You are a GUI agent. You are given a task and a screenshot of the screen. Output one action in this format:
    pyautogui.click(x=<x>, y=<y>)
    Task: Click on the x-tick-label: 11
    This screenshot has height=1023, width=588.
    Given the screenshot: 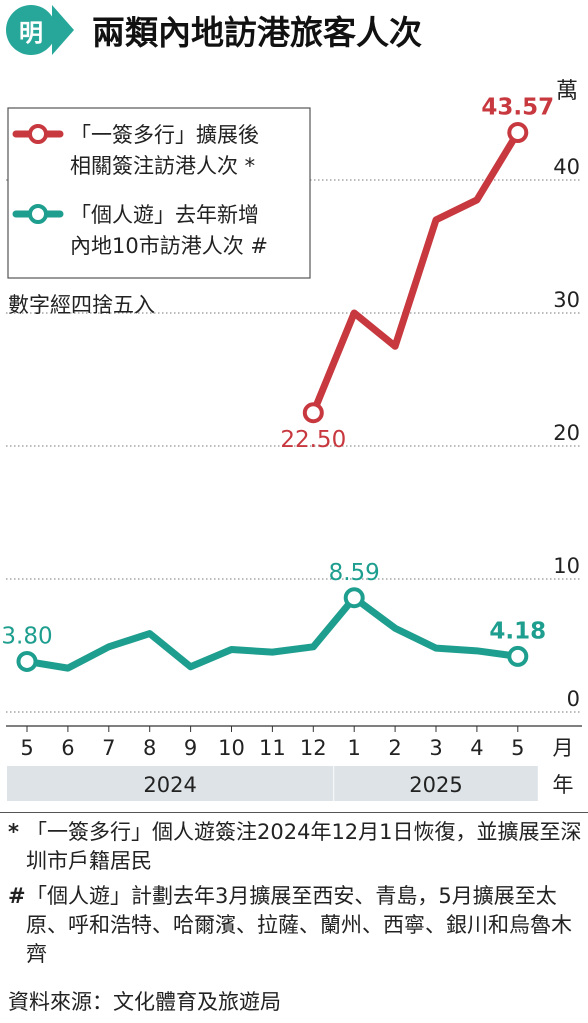 What is the action you would take?
    pyautogui.click(x=272, y=748)
    